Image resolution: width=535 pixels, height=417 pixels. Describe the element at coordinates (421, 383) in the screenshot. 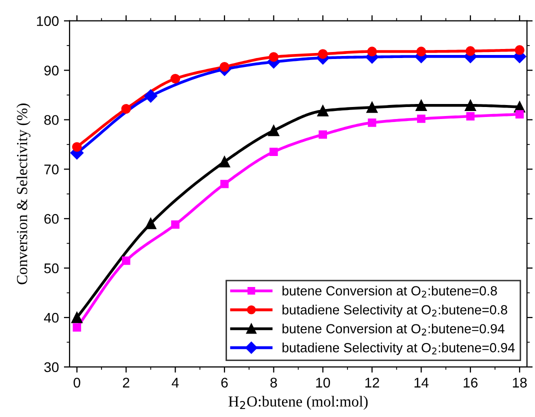

I see `x-tick-label: 14` at that location.